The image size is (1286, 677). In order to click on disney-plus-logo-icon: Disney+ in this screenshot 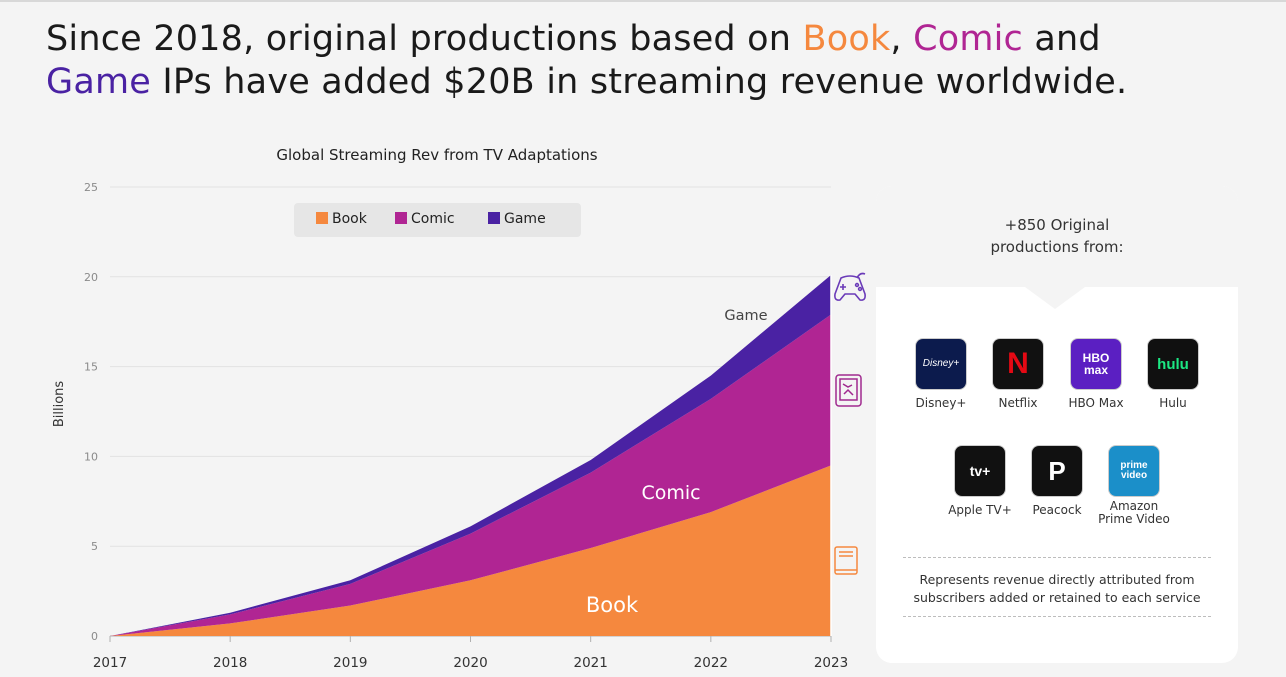, I will do `click(941, 364)`.